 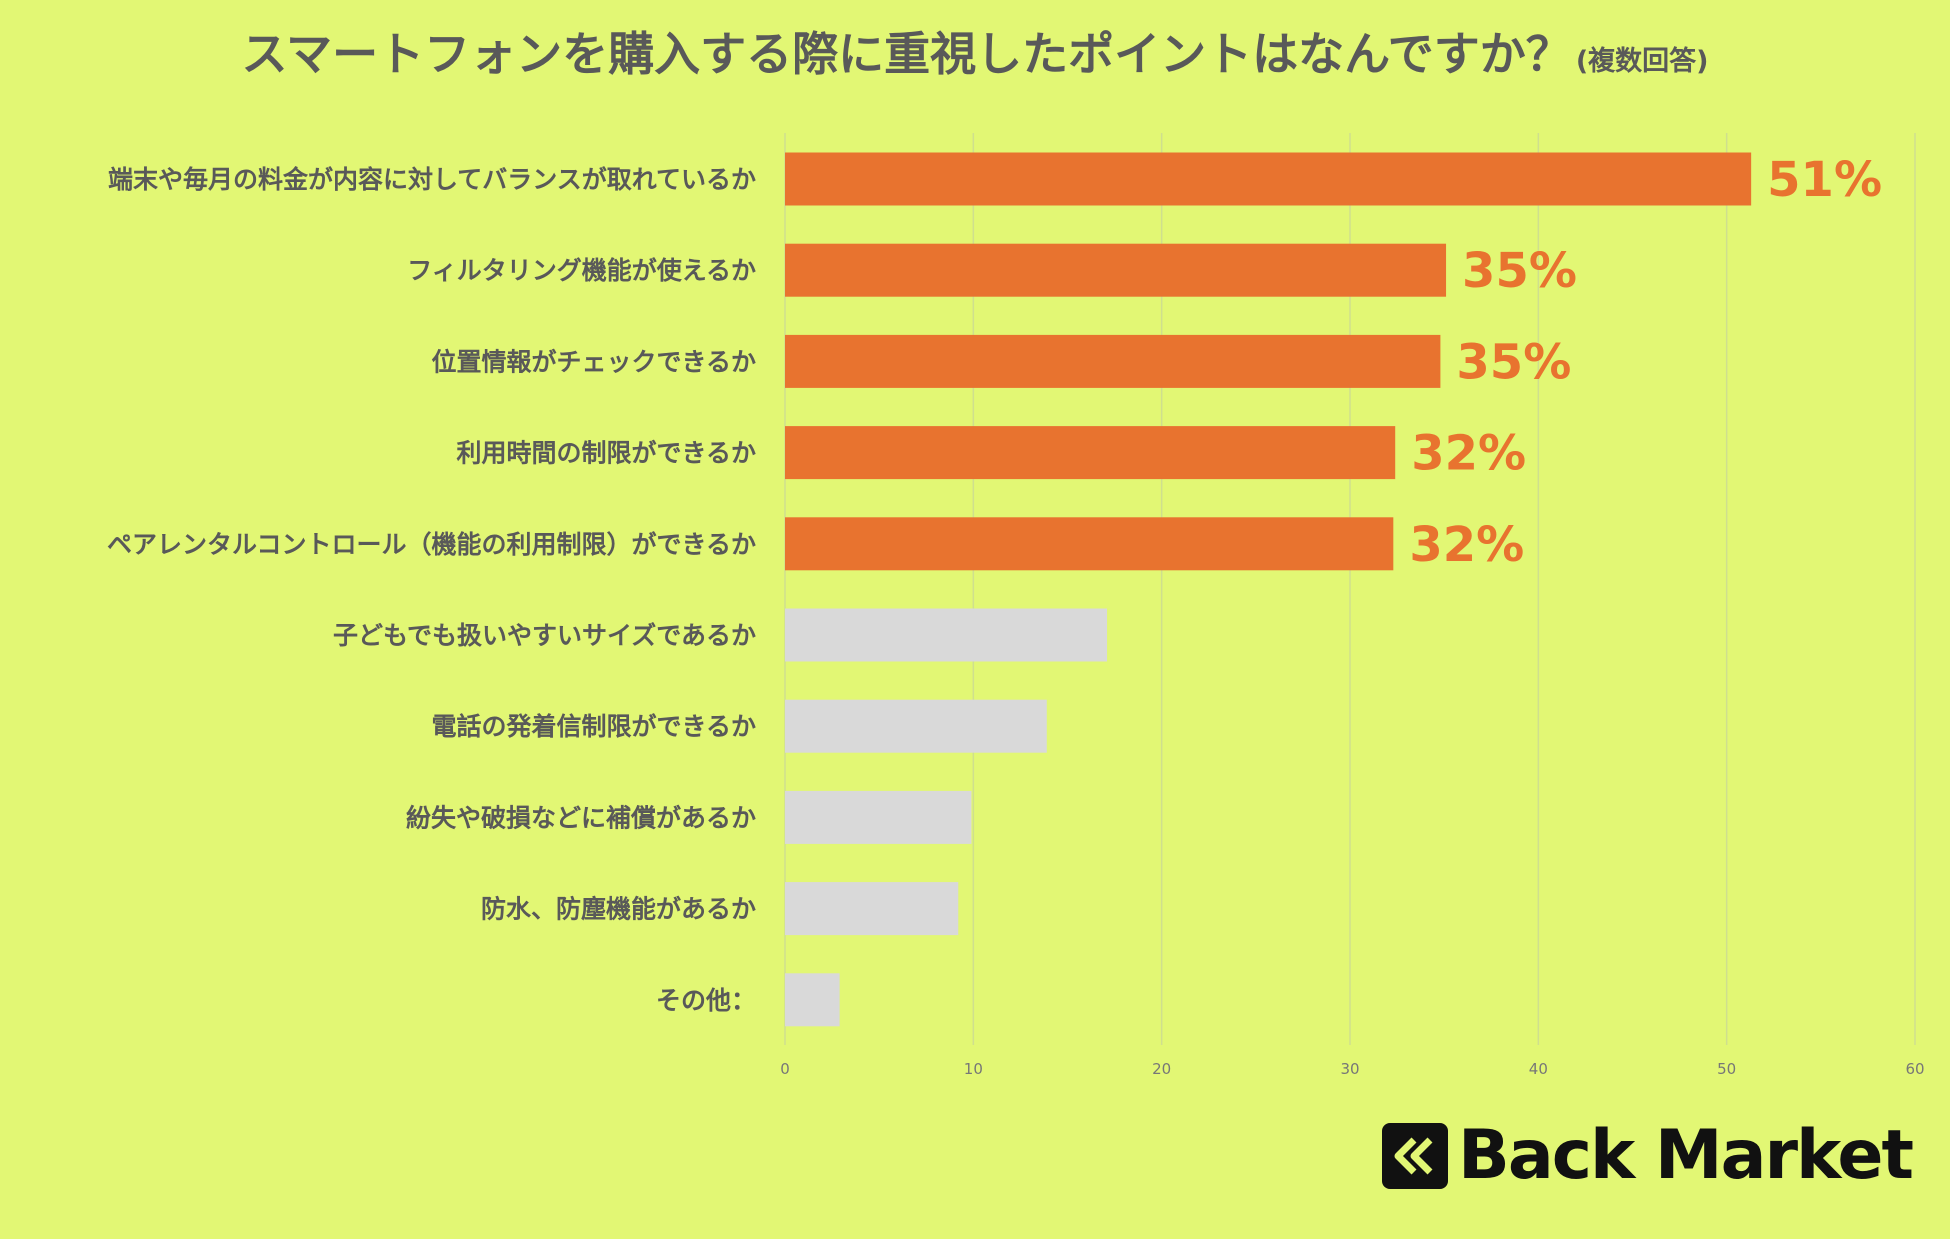 I want to click on data-label: 51%, so click(x=1824, y=180).